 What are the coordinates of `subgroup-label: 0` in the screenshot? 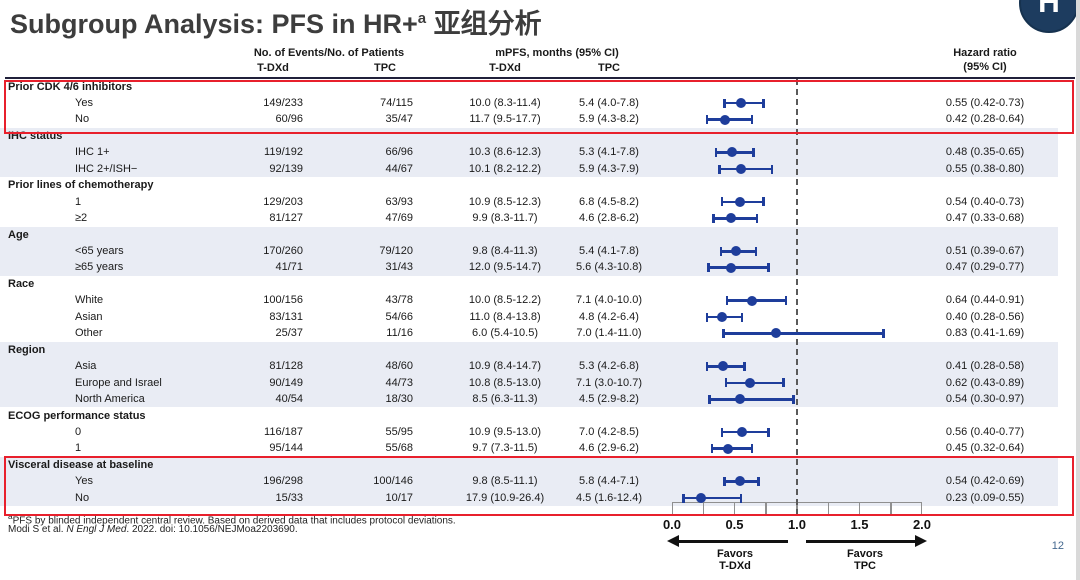 It's located at (78, 431).